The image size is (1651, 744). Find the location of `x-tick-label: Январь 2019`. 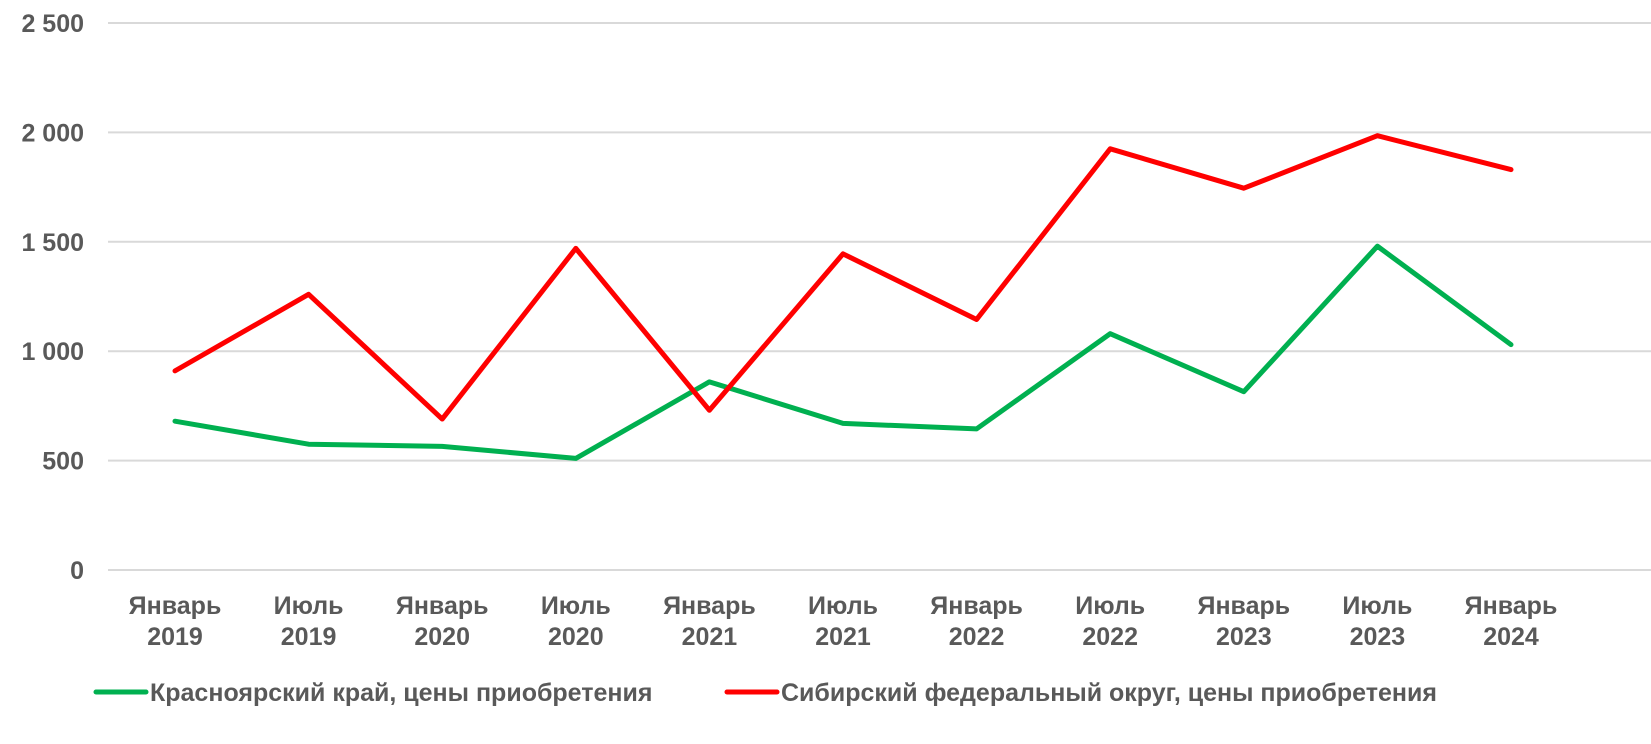

x-tick-label: Январь 2019 is located at coordinates (175, 621).